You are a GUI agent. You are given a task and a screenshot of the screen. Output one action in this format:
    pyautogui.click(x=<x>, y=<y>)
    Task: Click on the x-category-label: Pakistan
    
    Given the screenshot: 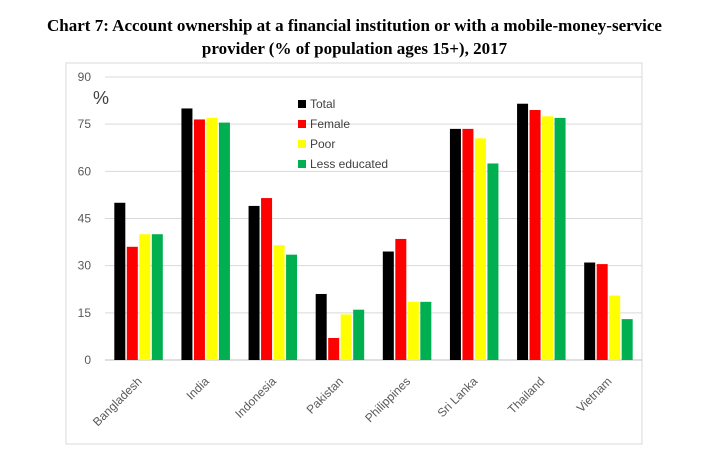 What is the action you would take?
    pyautogui.click(x=325, y=395)
    